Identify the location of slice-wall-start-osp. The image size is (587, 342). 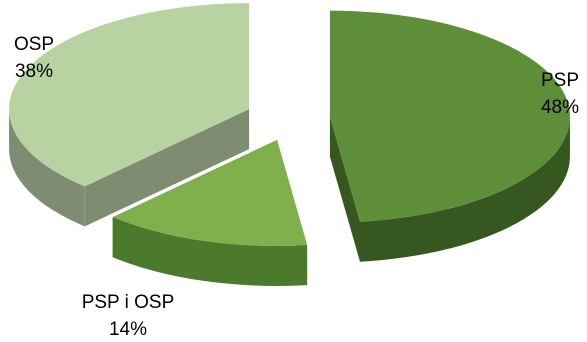
(167, 168).